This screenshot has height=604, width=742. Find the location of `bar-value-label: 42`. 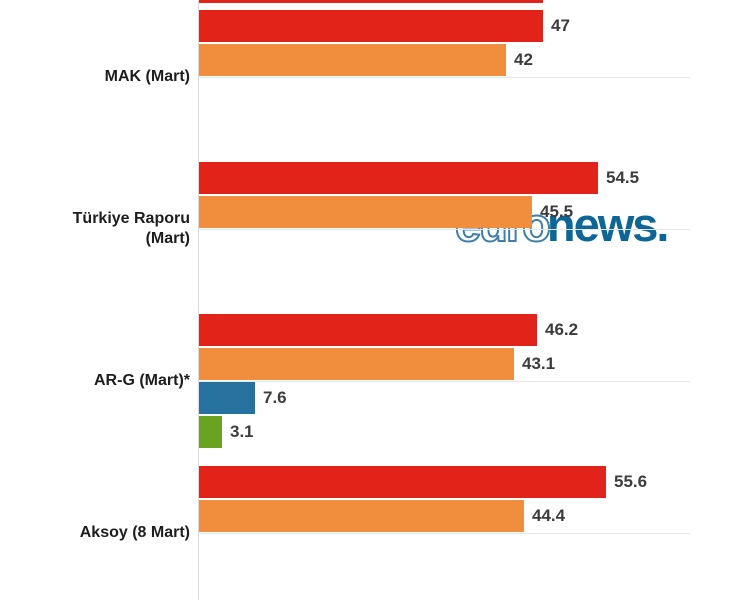

bar-value-label: 42 is located at coordinates (523, 59).